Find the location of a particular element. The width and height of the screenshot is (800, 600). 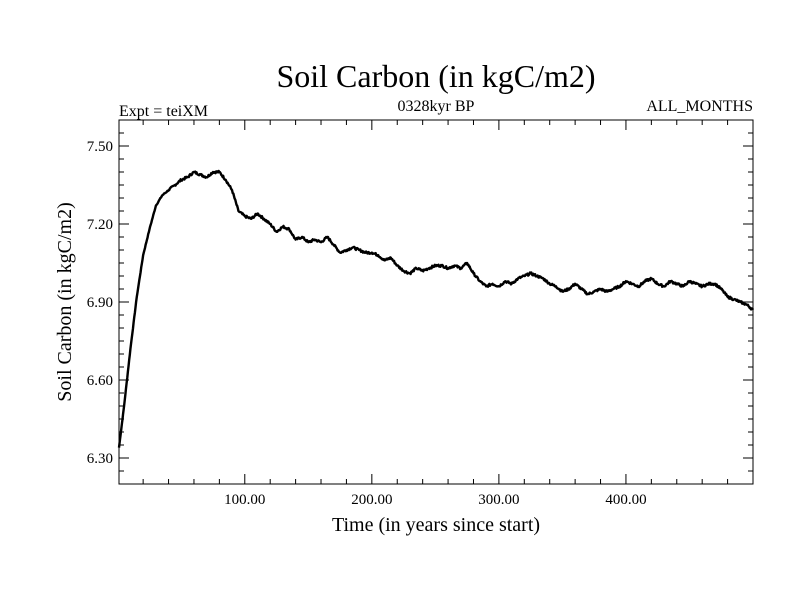

chart-title: Soil Carbon (in kgC/m2) is located at coordinates (435, 76).